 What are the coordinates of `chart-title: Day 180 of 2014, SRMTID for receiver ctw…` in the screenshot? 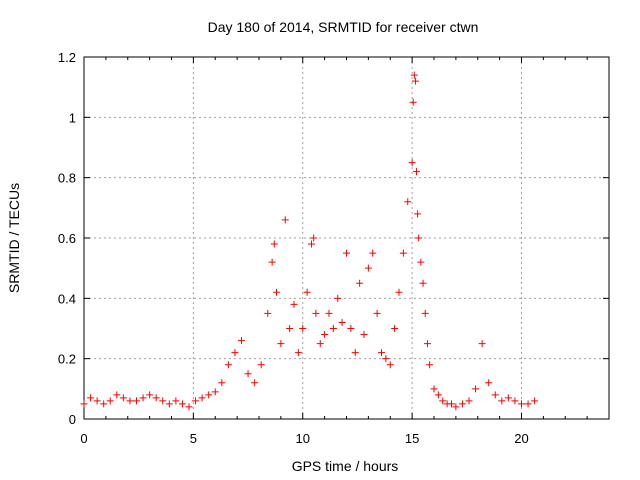 It's located at (343, 27).